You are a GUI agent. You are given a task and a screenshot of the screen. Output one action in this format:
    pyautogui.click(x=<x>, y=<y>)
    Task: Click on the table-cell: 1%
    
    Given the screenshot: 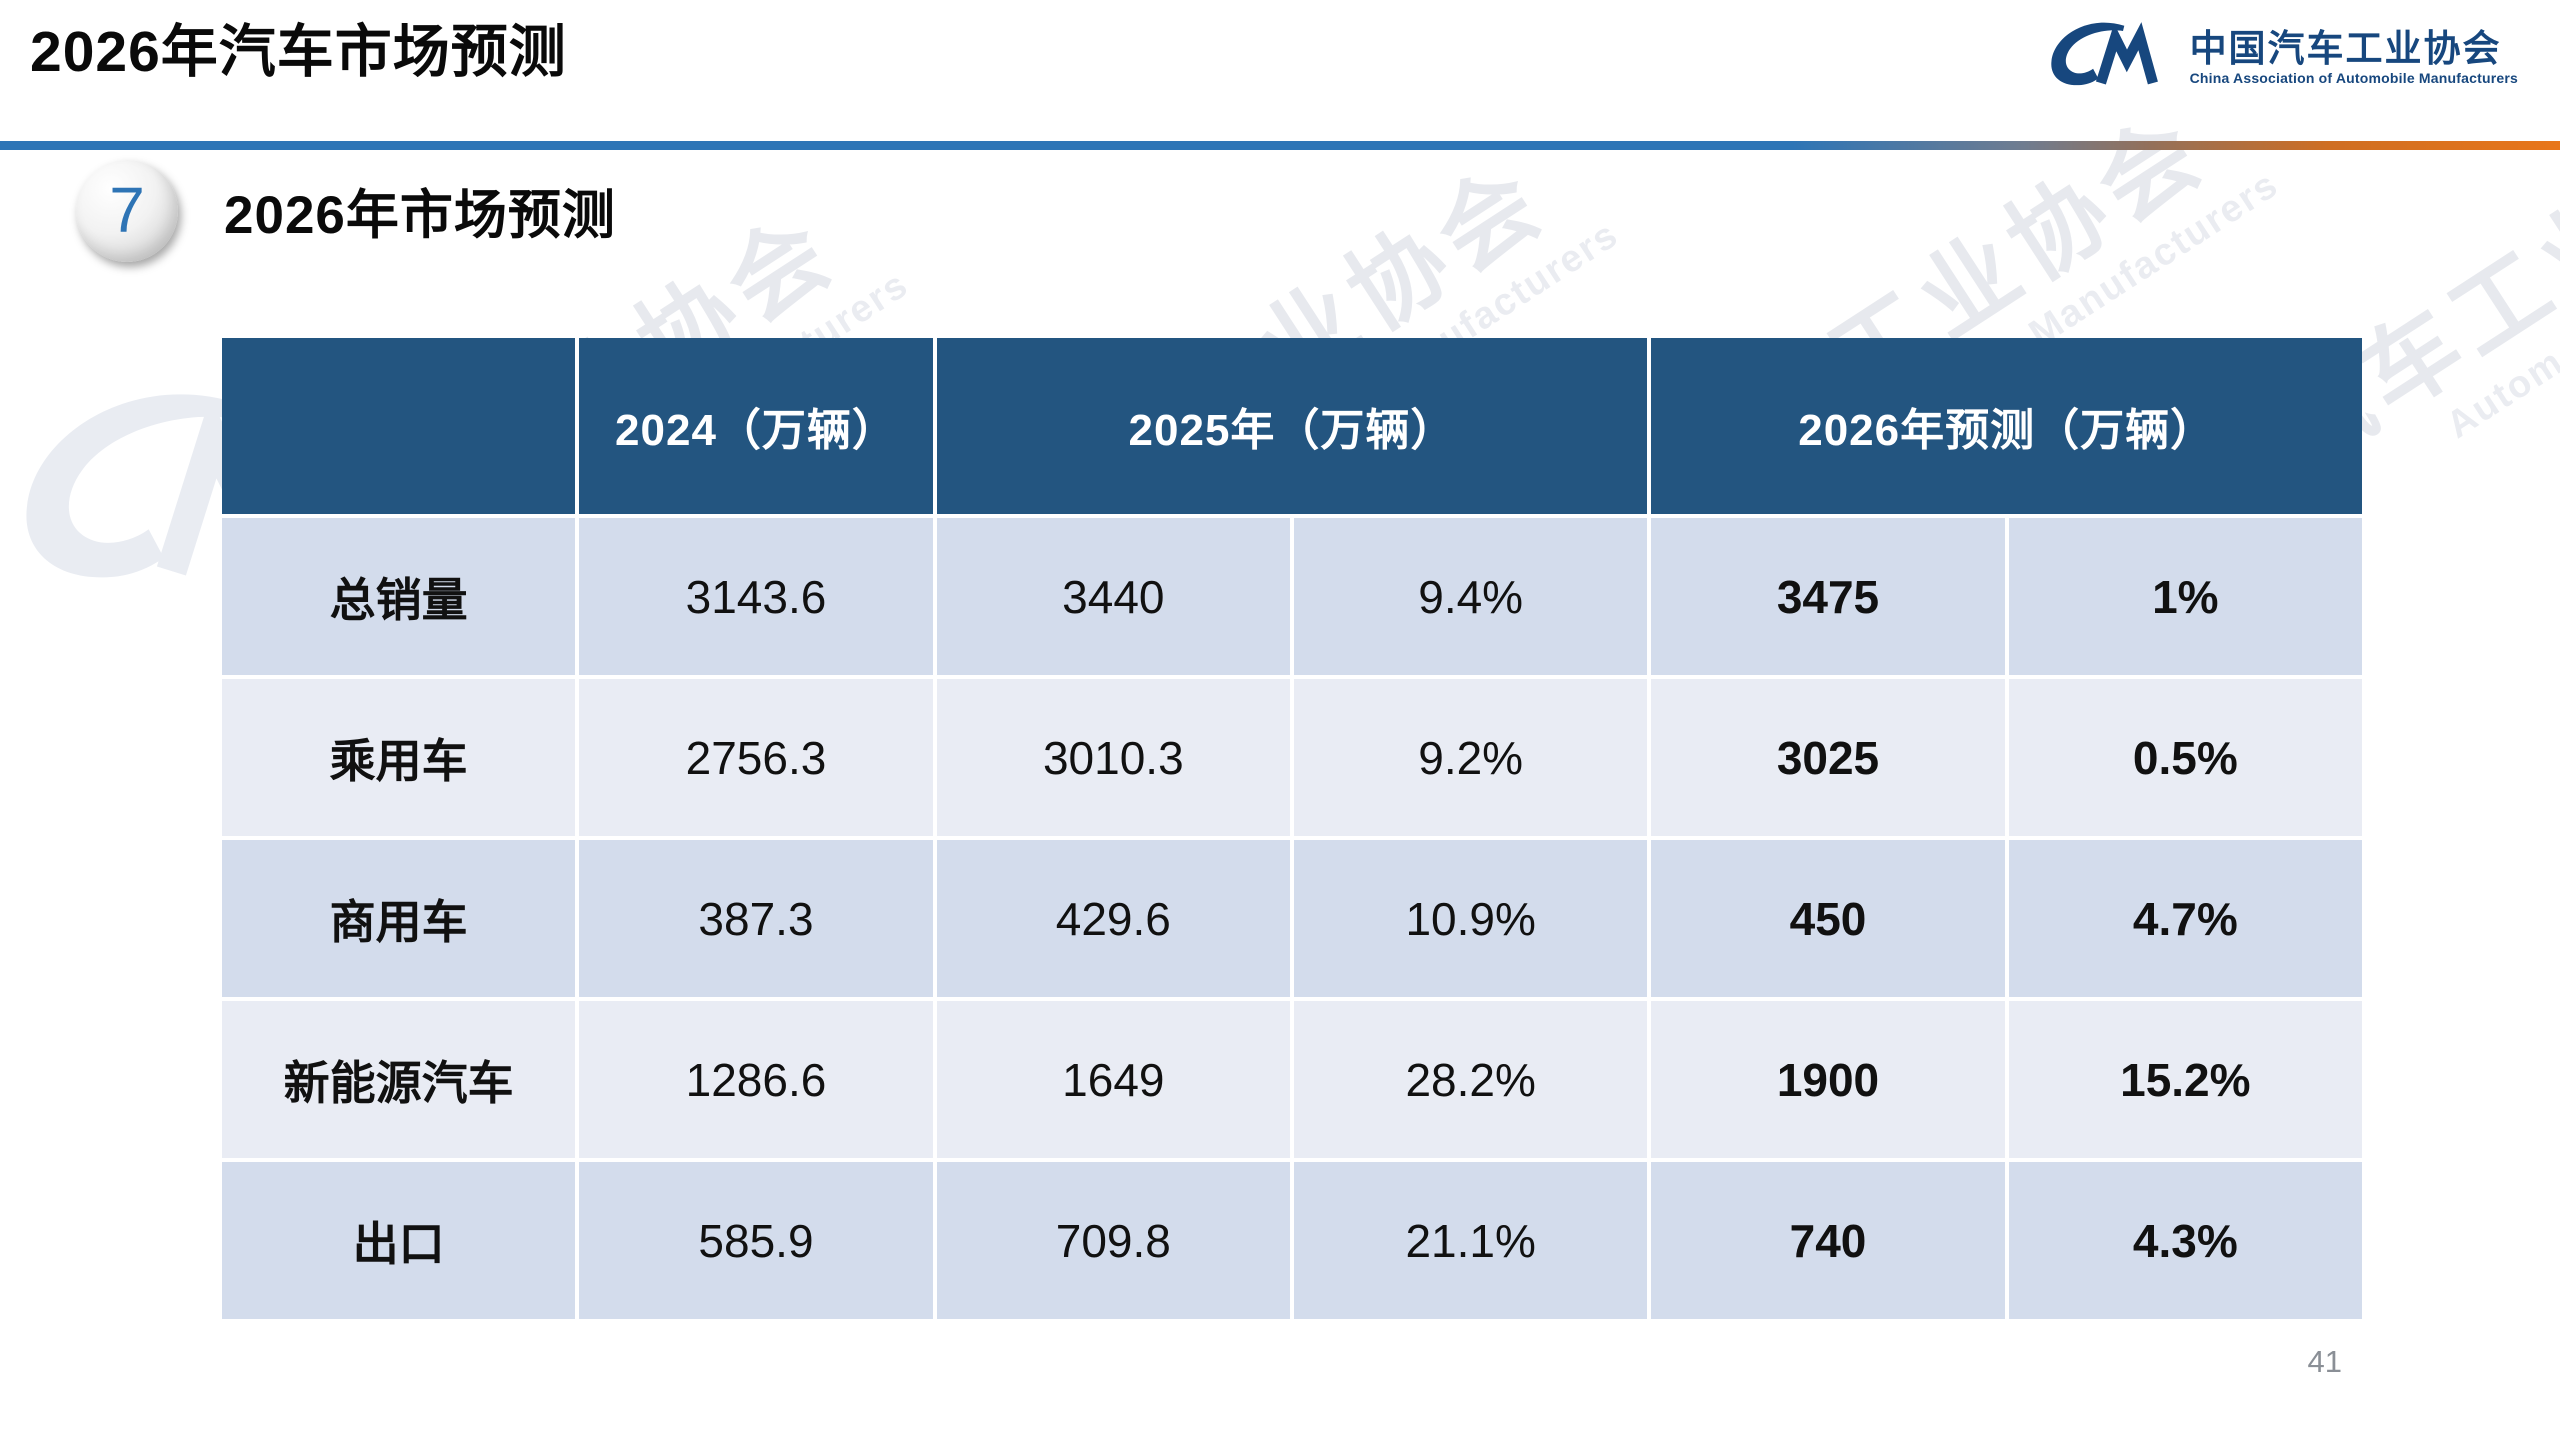 What is the action you would take?
    pyautogui.click(x=2185, y=596)
    